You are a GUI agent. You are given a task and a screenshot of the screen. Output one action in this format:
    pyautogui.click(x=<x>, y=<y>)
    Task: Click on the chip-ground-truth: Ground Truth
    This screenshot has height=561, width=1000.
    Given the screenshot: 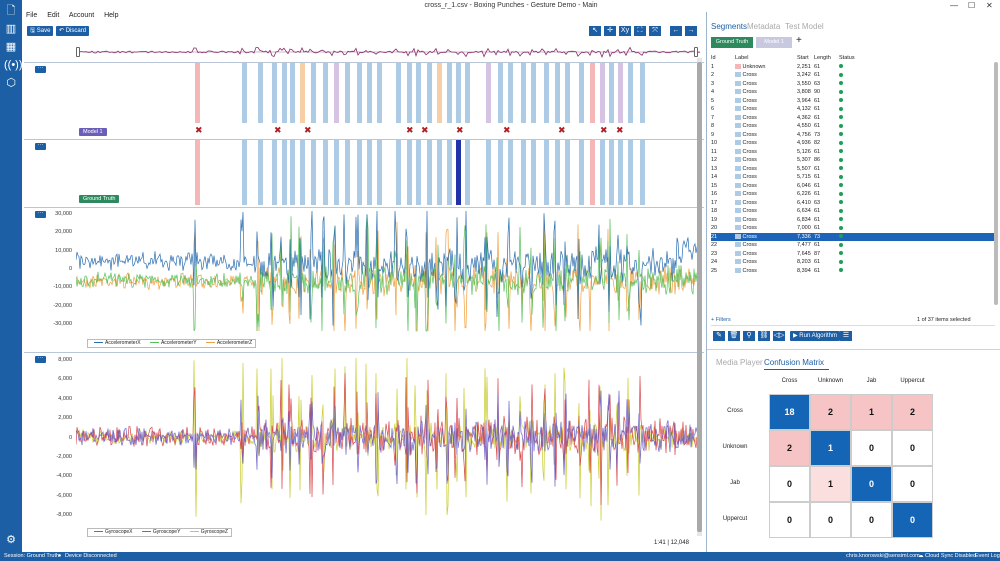 What is the action you would take?
    pyautogui.click(x=732, y=42)
    